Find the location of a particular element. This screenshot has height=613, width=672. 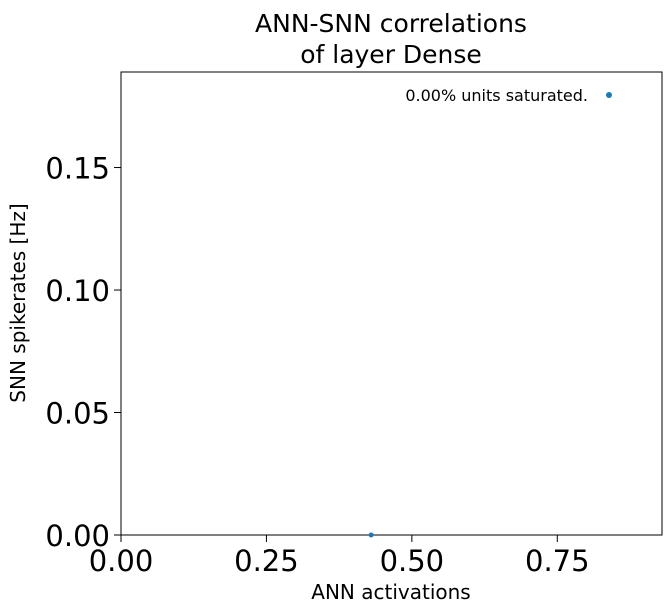

y-tick-label: 0.00 is located at coordinates (77, 536).